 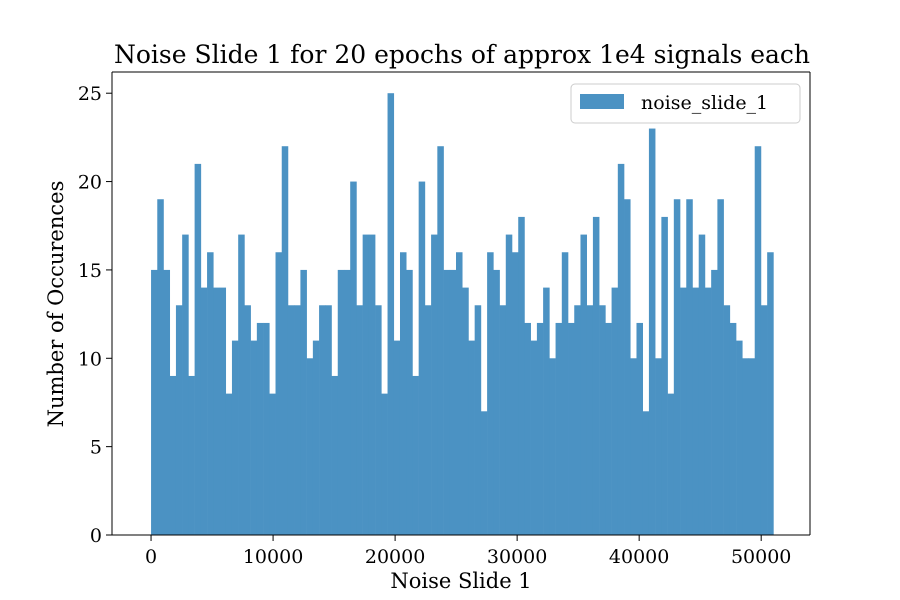 I want to click on y-tick-label: 10, so click(x=90, y=359).